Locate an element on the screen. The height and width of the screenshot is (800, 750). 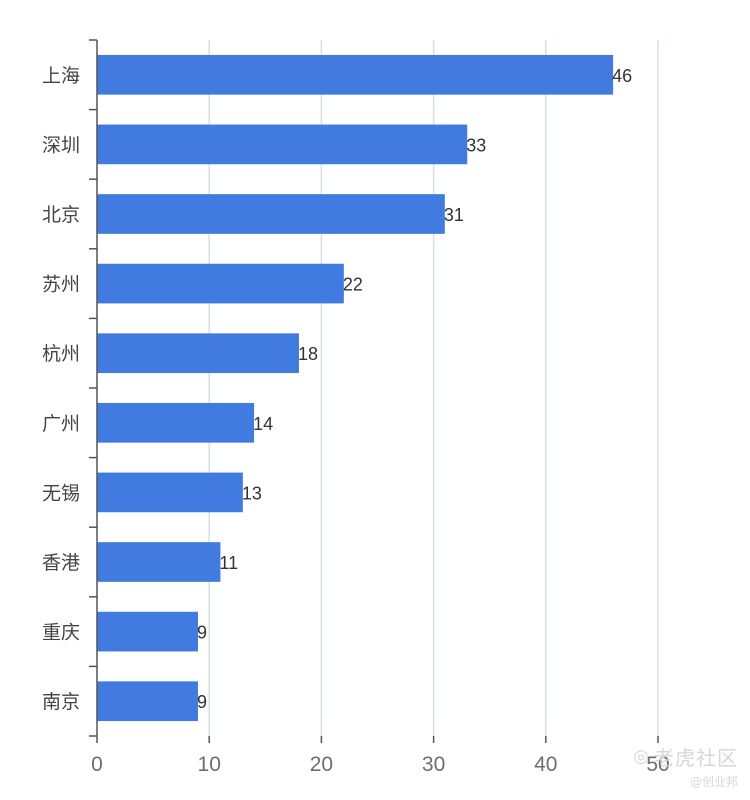
category-label: 重庆 is located at coordinates (61, 633).